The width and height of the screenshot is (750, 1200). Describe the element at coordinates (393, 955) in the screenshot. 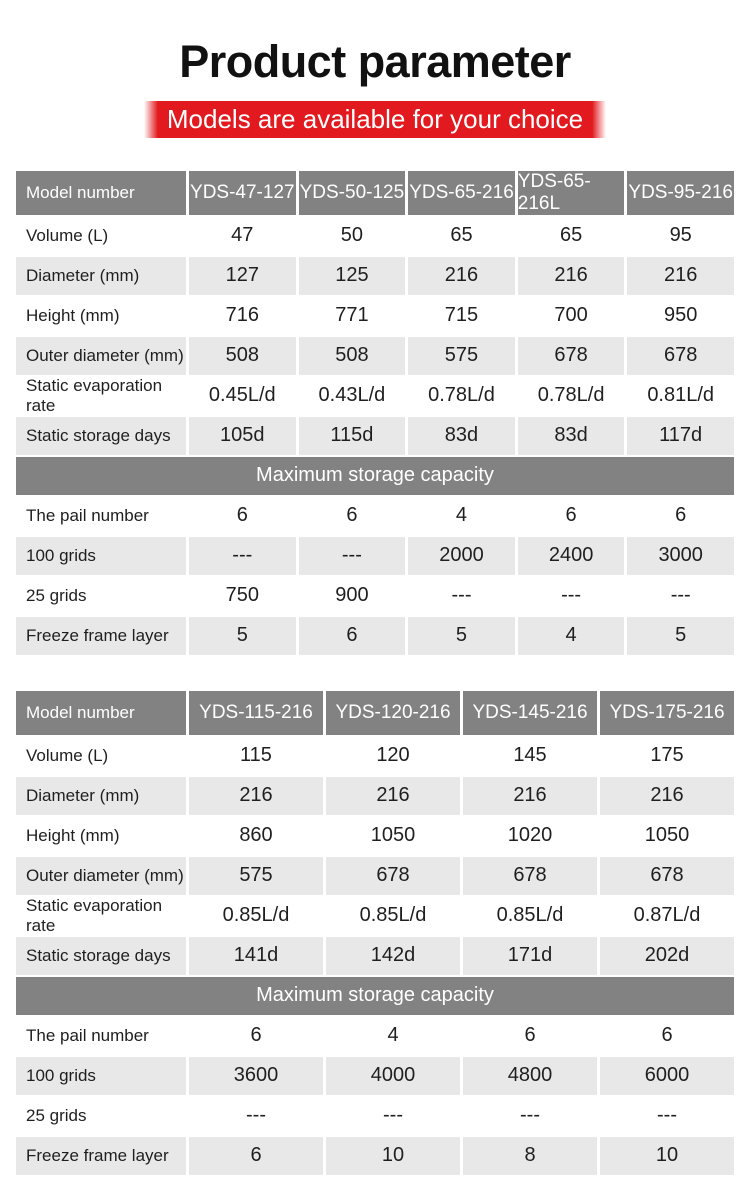

I see `cell-value: 142d` at that location.